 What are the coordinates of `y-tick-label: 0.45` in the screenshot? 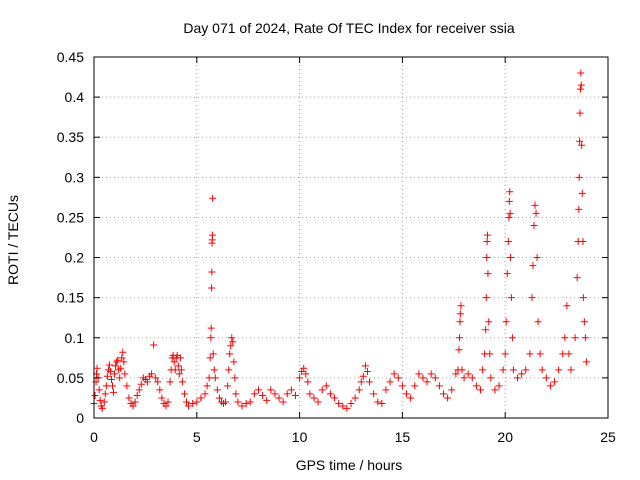 It's located at (70, 57).